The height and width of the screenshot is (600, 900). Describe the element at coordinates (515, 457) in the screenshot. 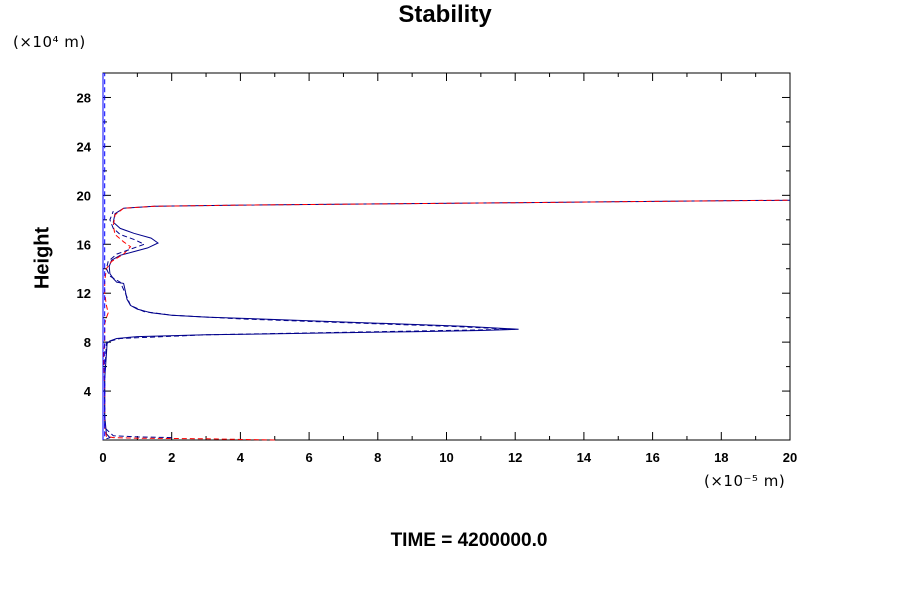

I see `x-tick-label: 12` at that location.